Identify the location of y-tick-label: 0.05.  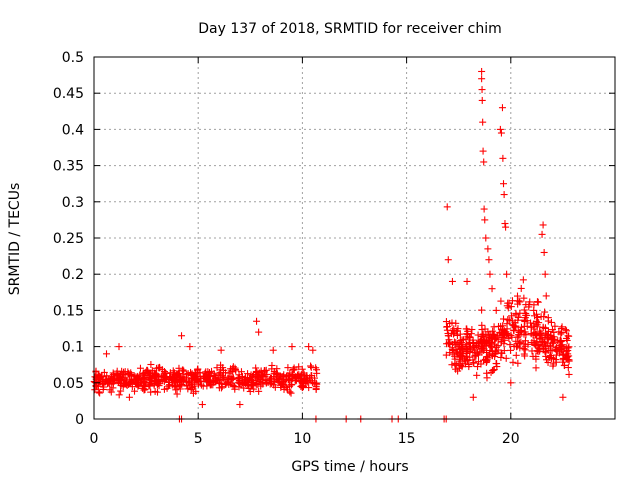
(68, 384).